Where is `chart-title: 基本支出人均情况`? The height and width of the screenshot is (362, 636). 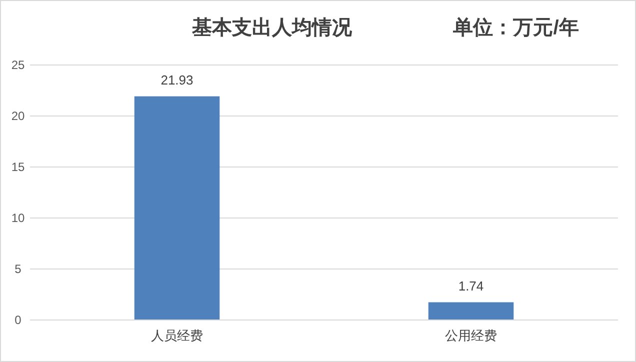 chart-title: 基本支出人均情况 is located at coordinates (272, 28).